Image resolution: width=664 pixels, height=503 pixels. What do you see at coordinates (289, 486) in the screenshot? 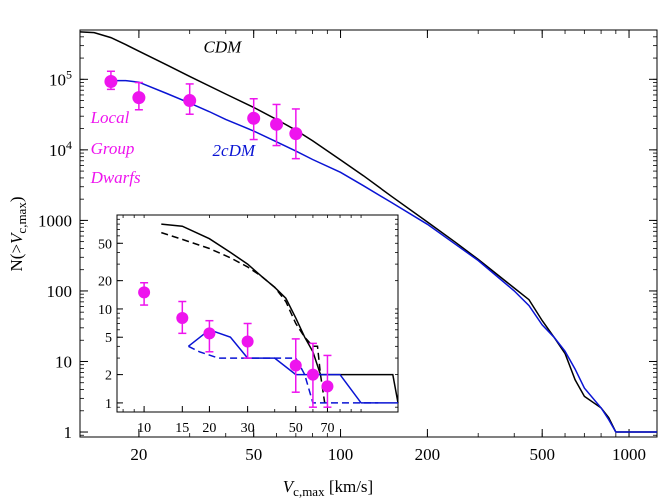
I see `x-axis-title-var: V` at bounding box center [289, 486].